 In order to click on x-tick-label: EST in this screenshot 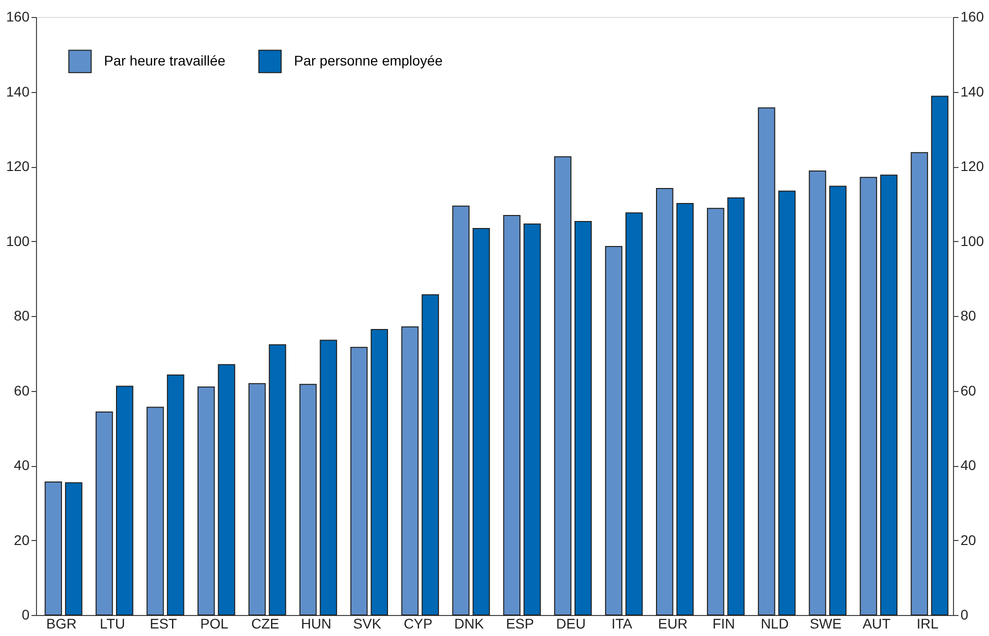, I will do `click(164, 624)`.